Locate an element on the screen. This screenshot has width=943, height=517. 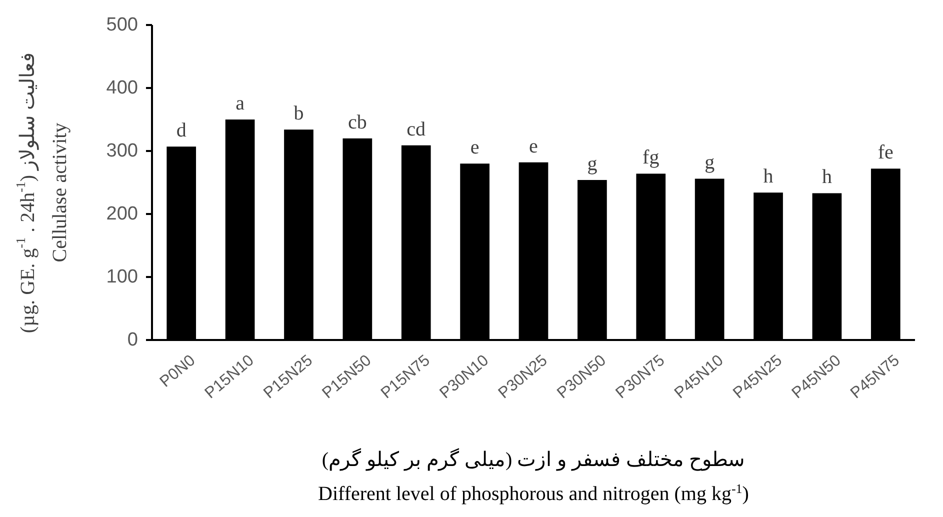
data-label: cb is located at coordinates (357, 122).